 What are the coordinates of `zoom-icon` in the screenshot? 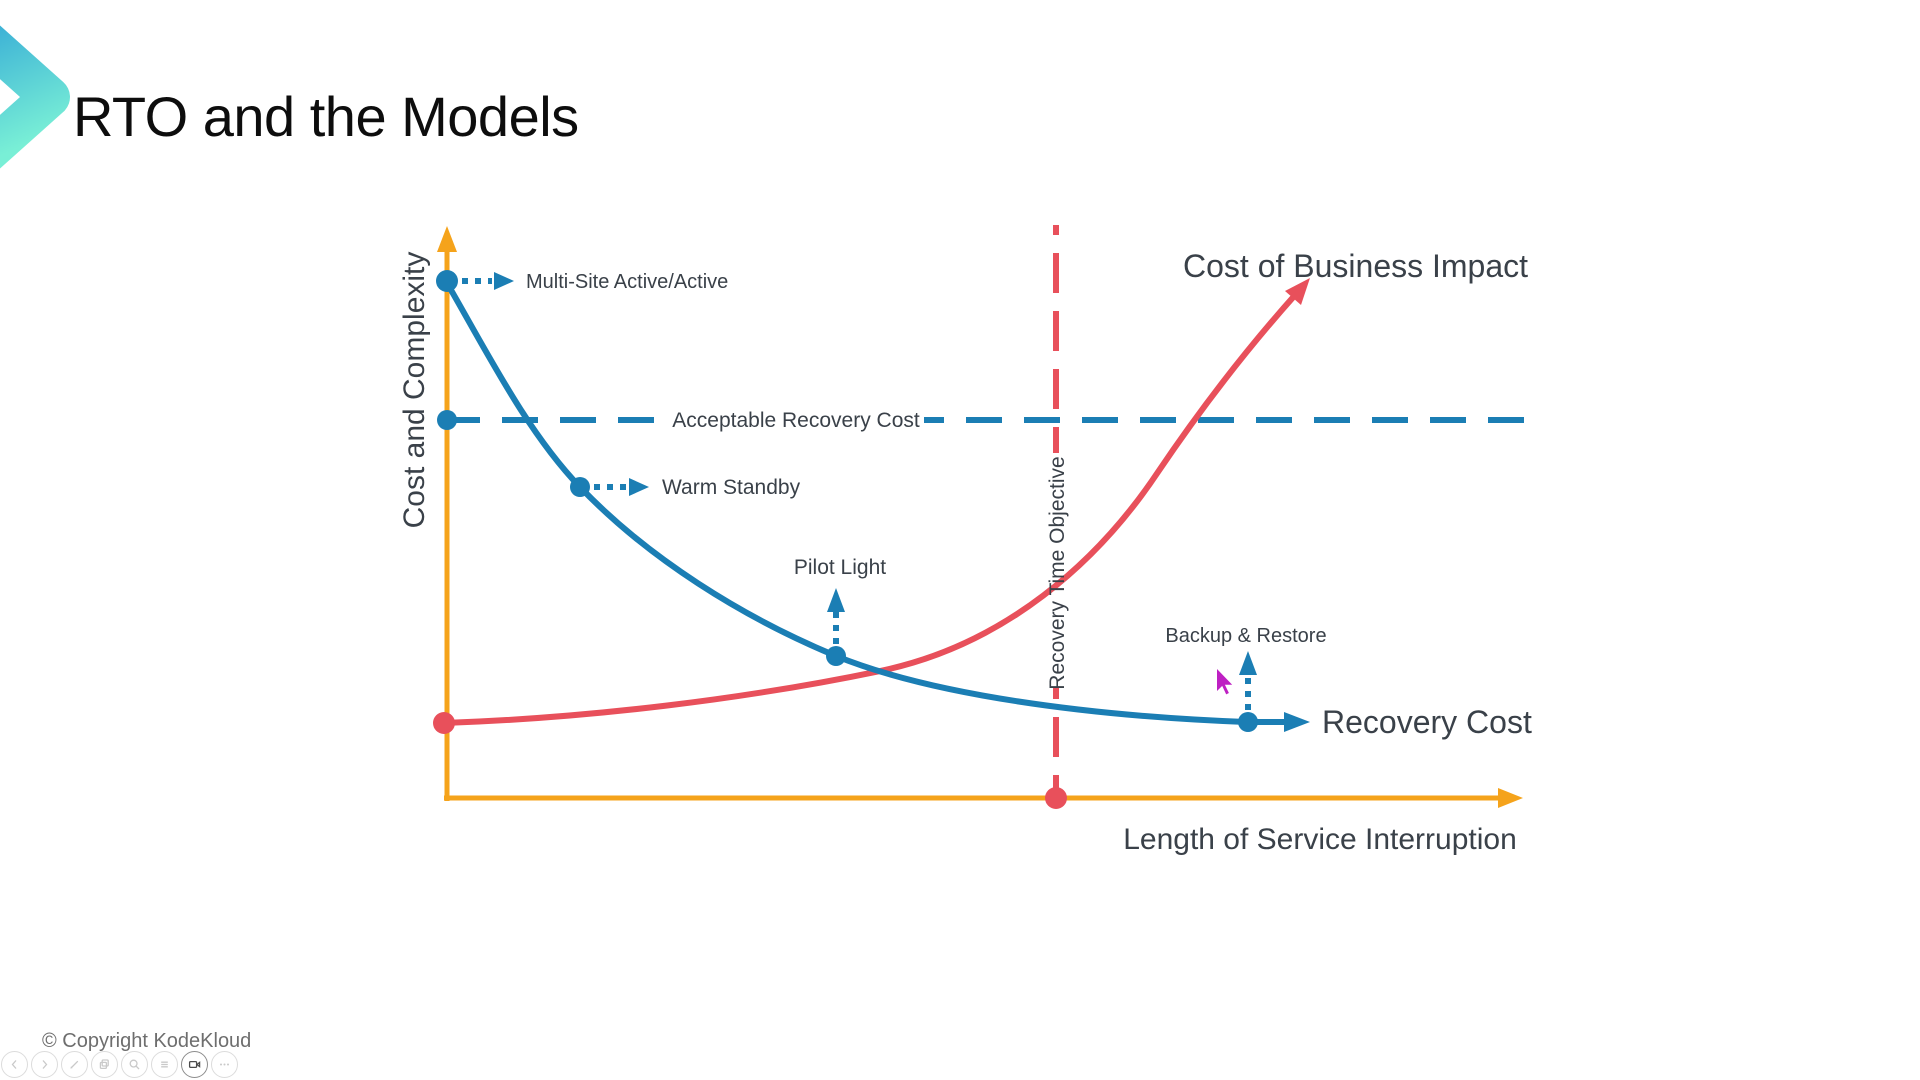 It's located at (134, 1064).